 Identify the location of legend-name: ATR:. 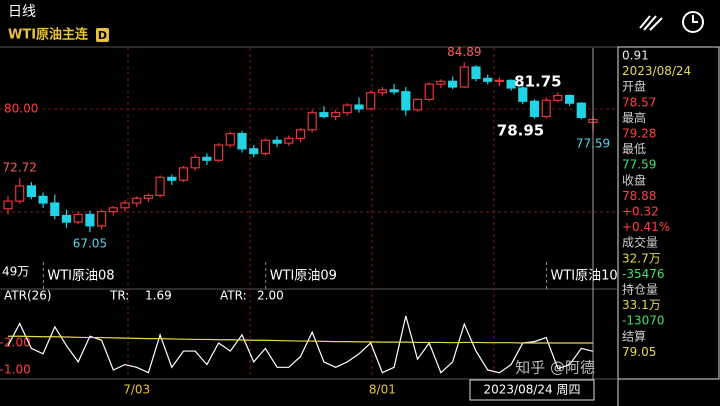
(233, 296).